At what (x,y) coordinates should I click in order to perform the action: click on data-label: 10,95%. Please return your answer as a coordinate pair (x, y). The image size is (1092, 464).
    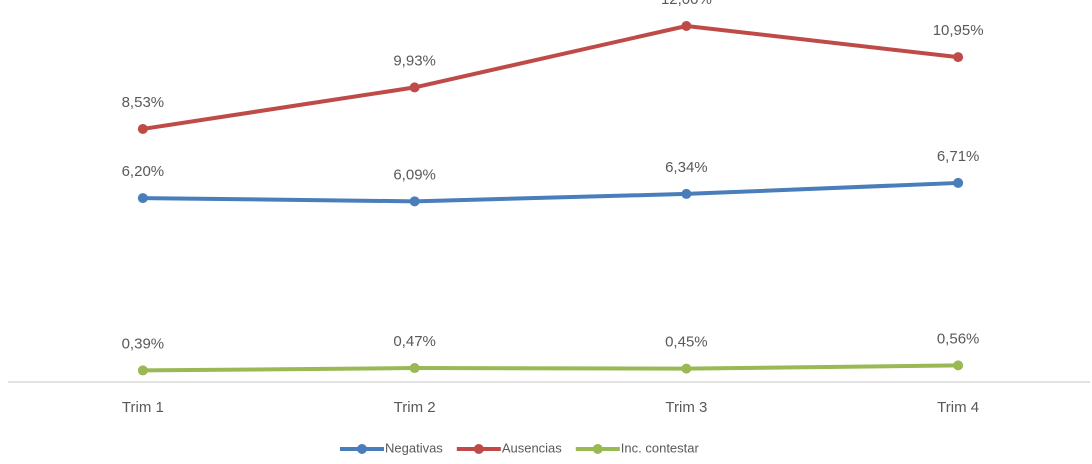
    Looking at the image, I should click on (958, 30).